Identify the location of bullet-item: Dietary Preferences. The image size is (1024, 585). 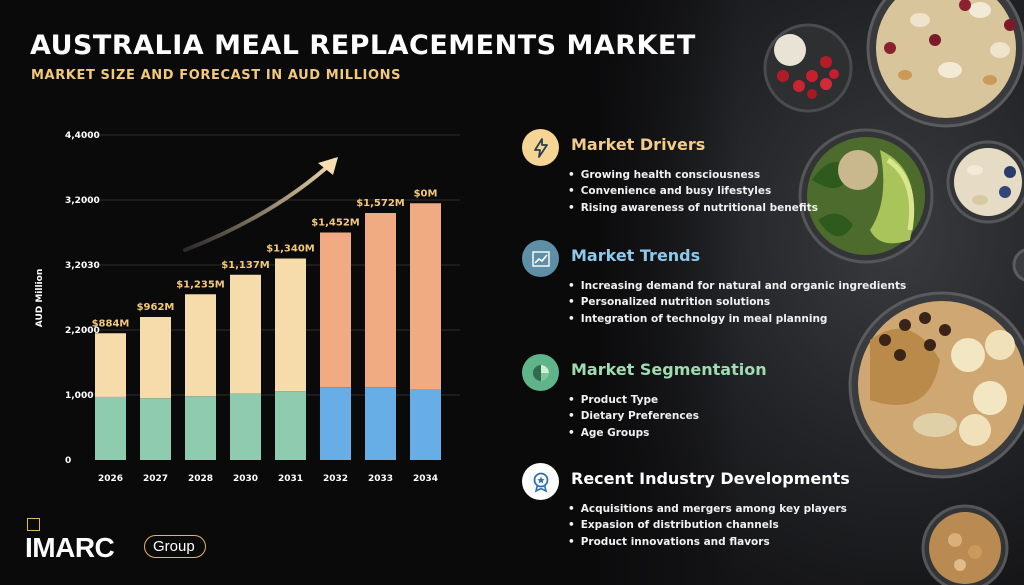
(633, 416).